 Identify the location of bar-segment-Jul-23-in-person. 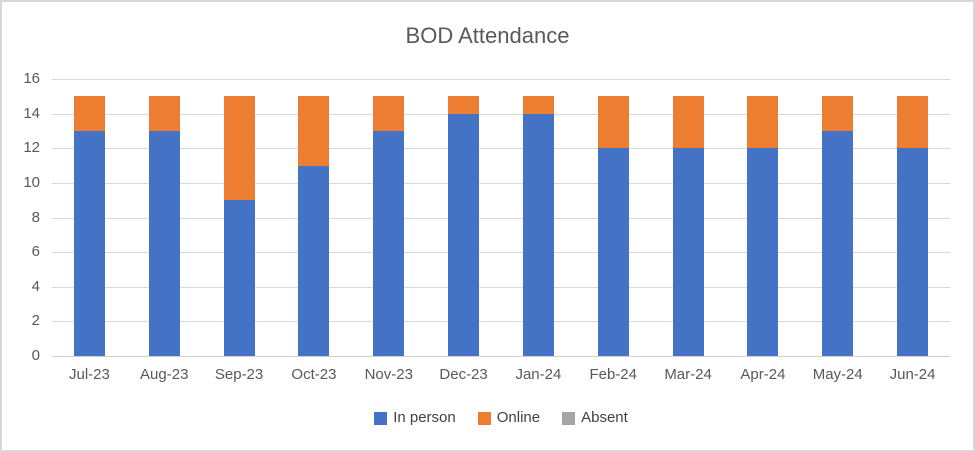
(89, 243).